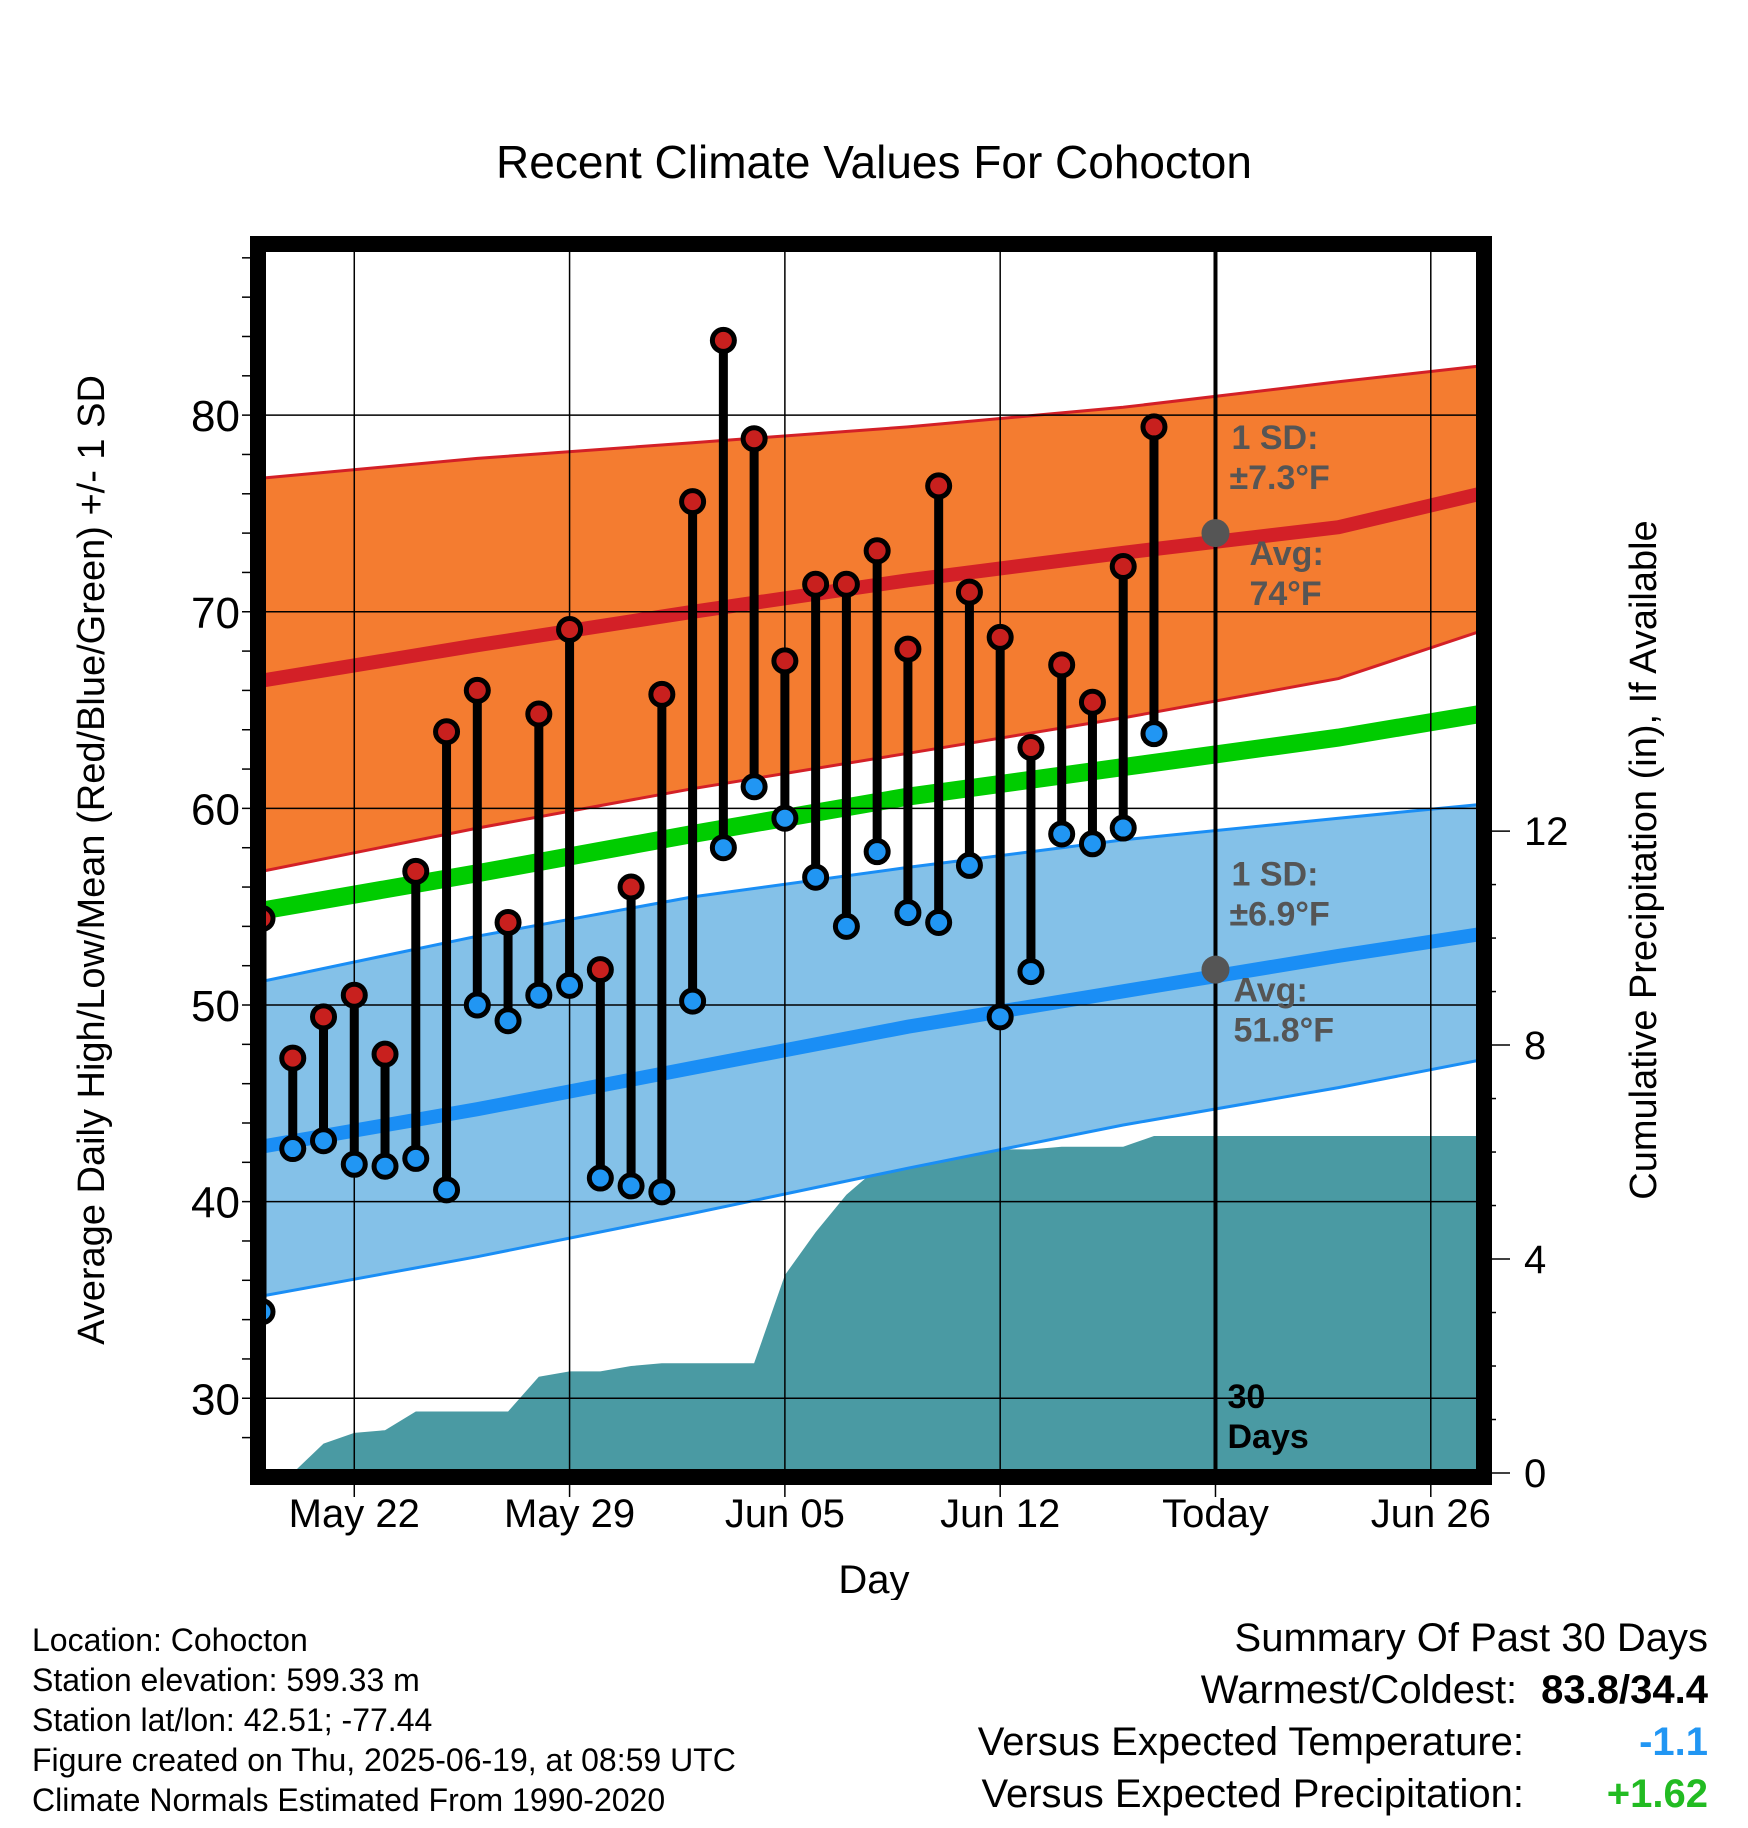 This screenshot has width=1748, height=1828. What do you see at coordinates (1215, 533) in the screenshot?
I see `today-high-avg-dot` at bounding box center [1215, 533].